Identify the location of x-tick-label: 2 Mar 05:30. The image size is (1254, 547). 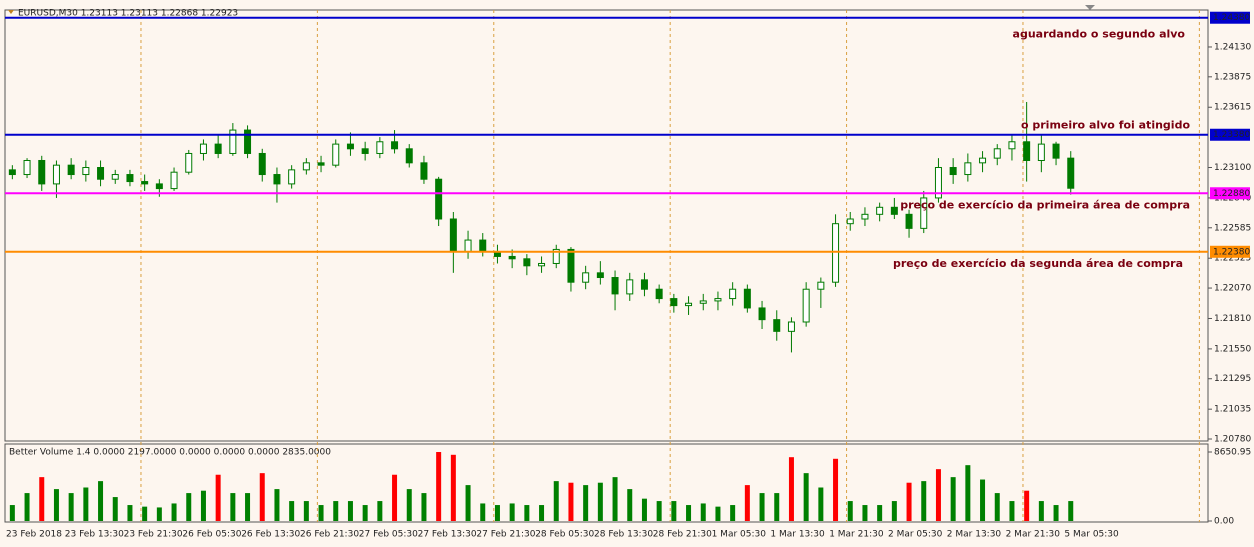
(915, 535).